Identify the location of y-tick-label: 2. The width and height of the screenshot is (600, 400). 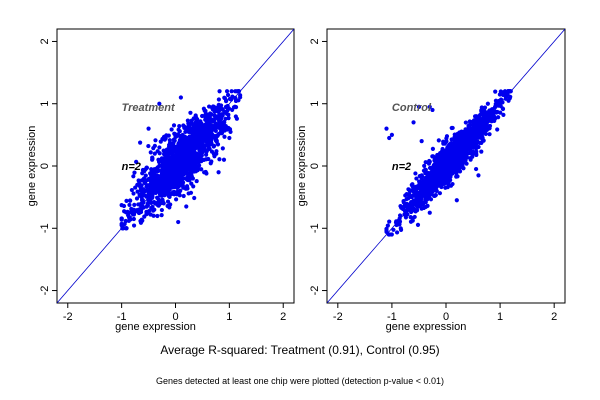
(315, 41).